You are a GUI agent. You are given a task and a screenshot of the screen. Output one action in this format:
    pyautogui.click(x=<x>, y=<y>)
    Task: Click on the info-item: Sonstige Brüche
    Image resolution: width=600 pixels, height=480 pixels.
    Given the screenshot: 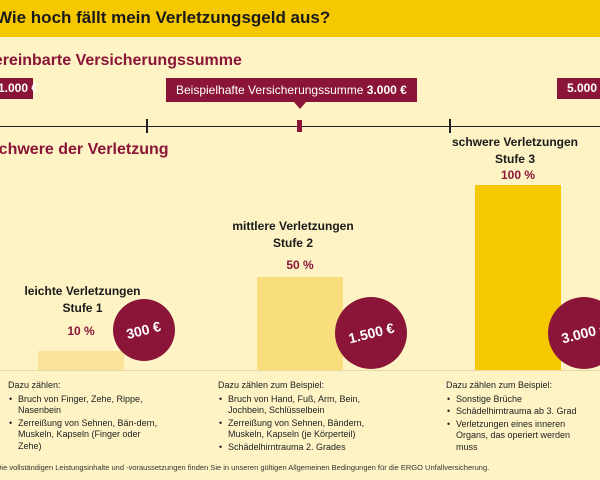 What is the action you would take?
    pyautogui.click(x=518, y=400)
    